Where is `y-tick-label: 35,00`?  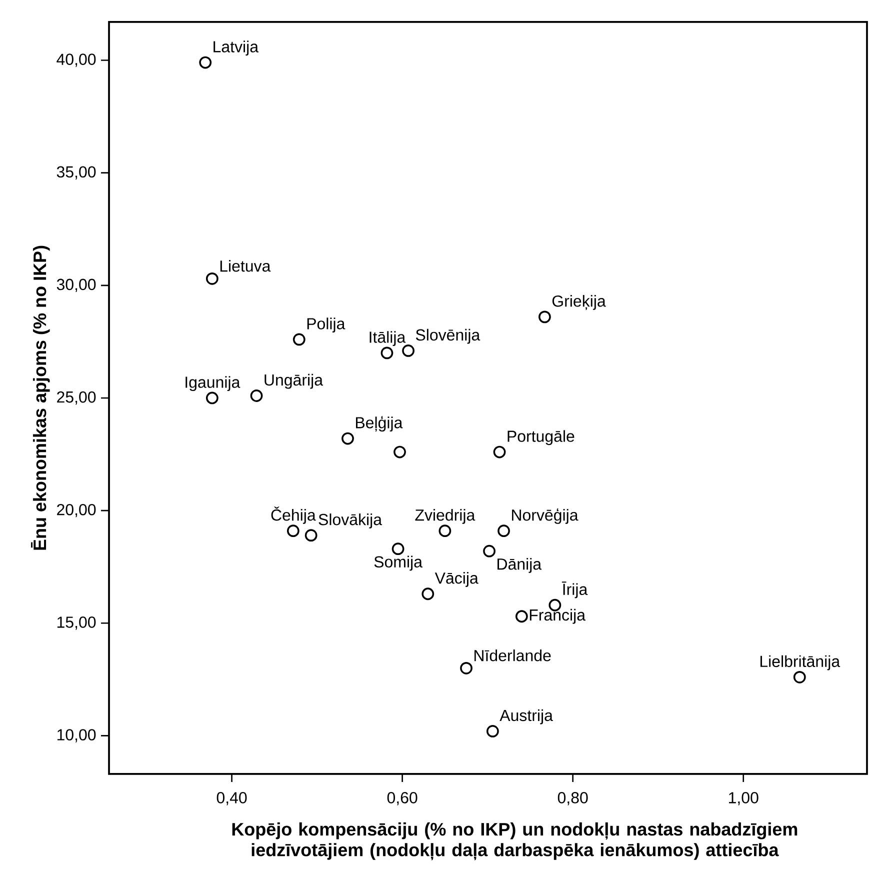
y-tick-label: 35,00 is located at coordinates (76, 173).